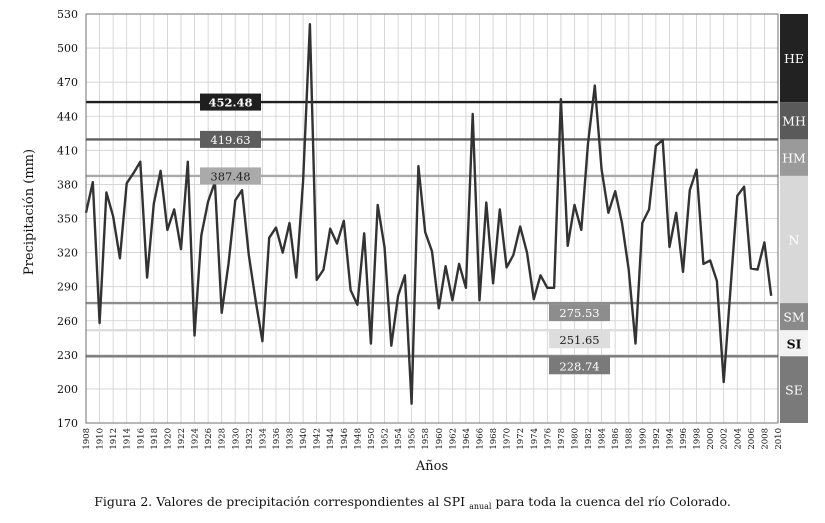 The width and height of the screenshot is (825, 523). I want to click on category-label-hm: HM, so click(794, 158).